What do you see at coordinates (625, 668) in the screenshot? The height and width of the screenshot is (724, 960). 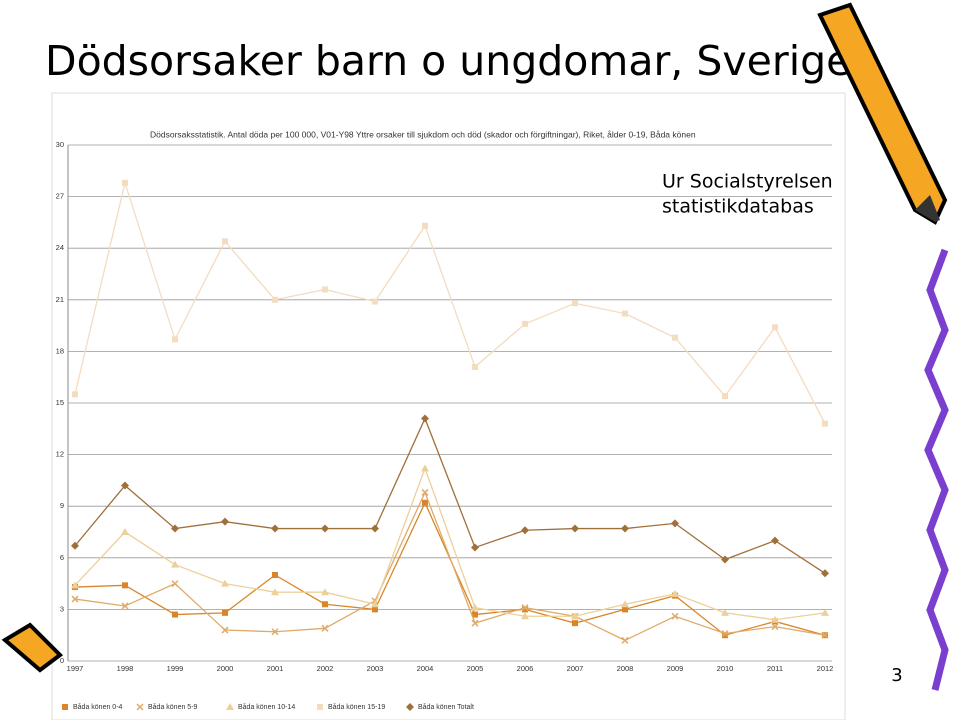 I see `x-tick-label: 2008` at bounding box center [625, 668].